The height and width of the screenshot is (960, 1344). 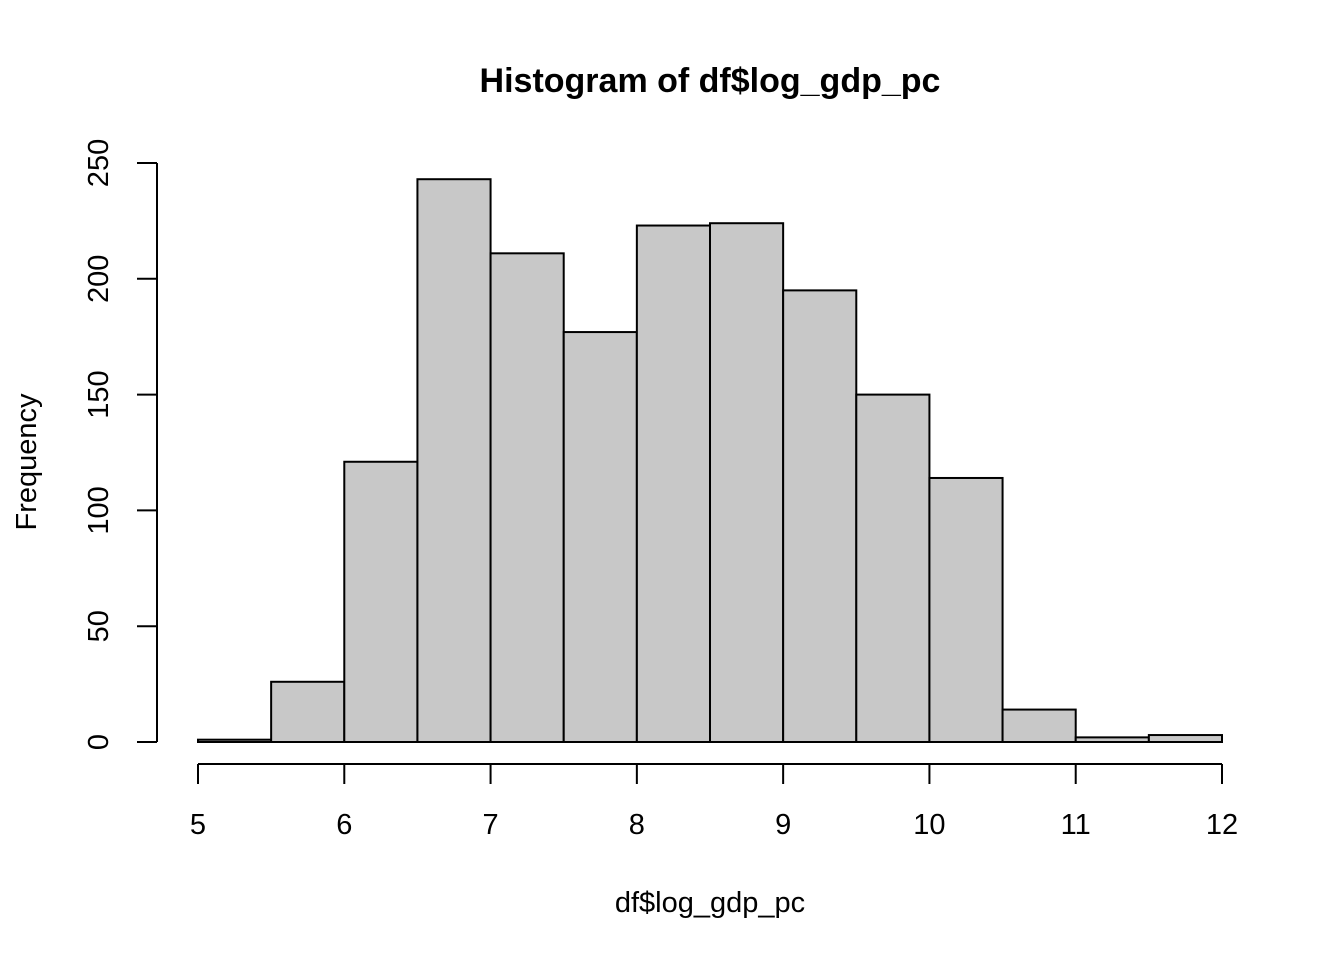 What do you see at coordinates (1222, 825) in the screenshot?
I see `x-tick-label-7: 12` at bounding box center [1222, 825].